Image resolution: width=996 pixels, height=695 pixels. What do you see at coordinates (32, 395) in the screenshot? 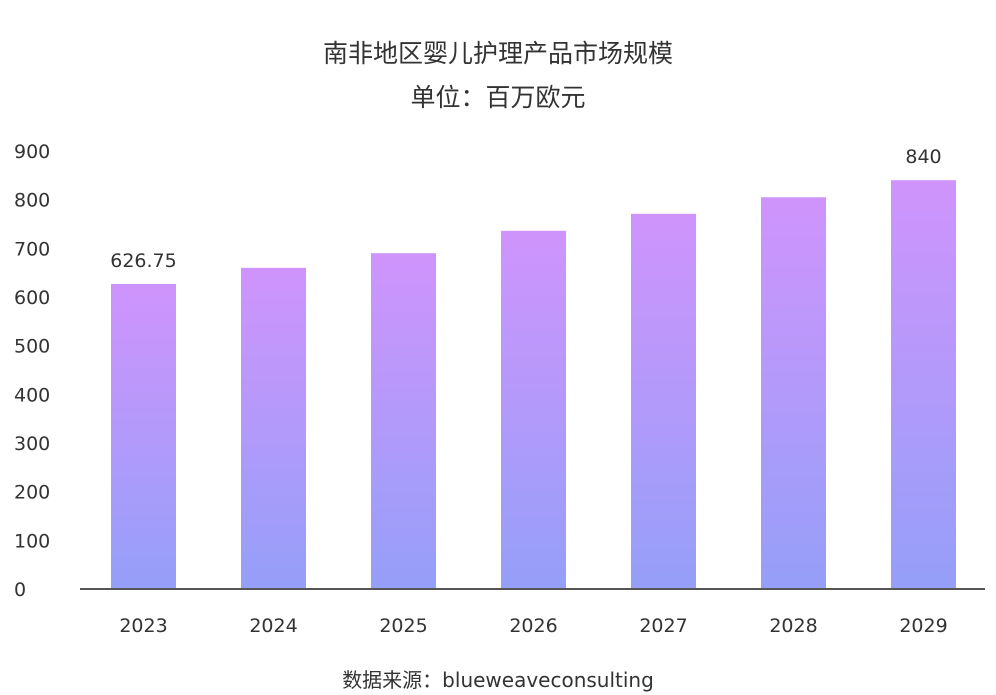
I see `y-tick-label: 400` at bounding box center [32, 395].